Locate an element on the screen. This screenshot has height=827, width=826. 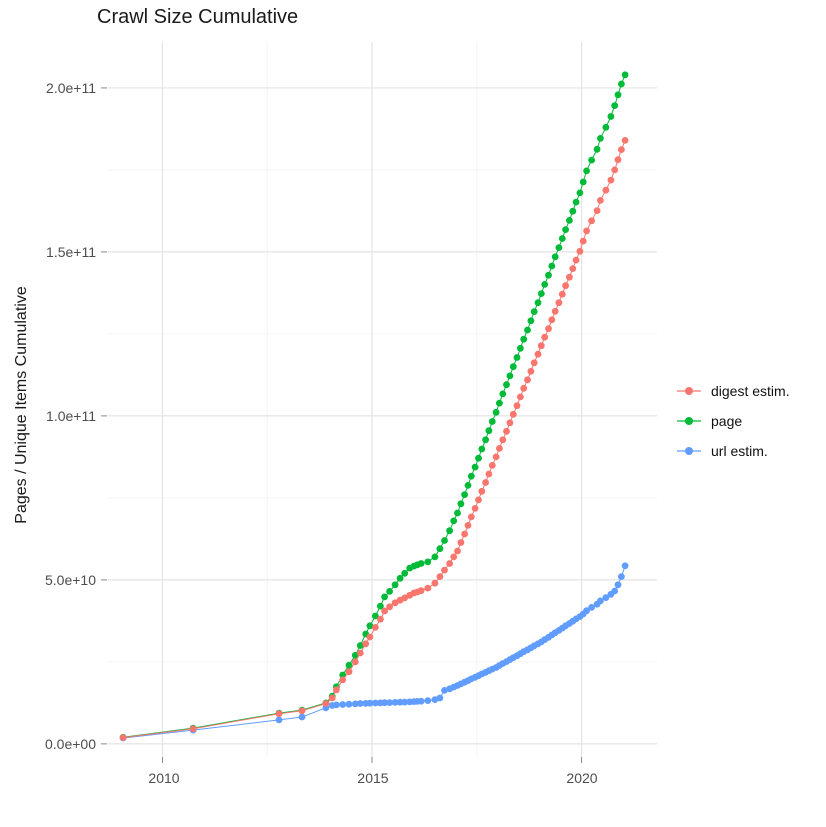
x-tick-label-2020: 2020 is located at coordinates (582, 778).